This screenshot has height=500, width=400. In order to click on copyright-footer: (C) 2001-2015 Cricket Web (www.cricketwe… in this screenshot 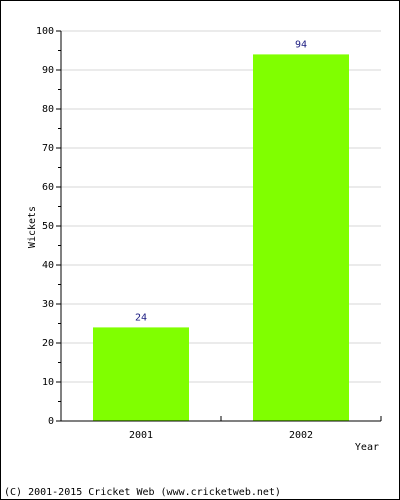, I will do `click(142, 492)`.